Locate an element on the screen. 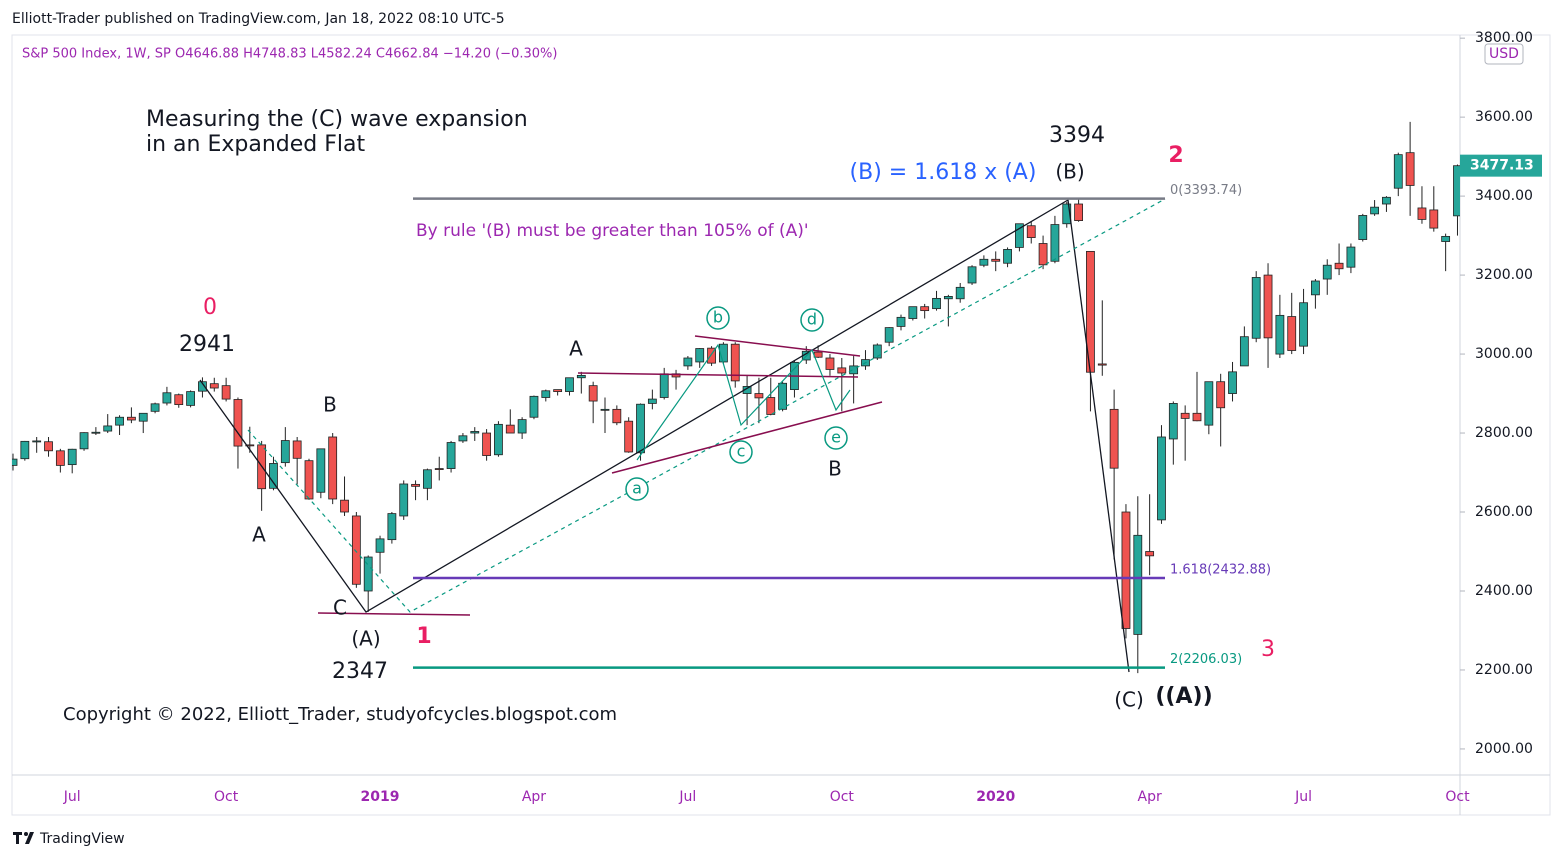  annotation: 3394 is located at coordinates (1077, 135).